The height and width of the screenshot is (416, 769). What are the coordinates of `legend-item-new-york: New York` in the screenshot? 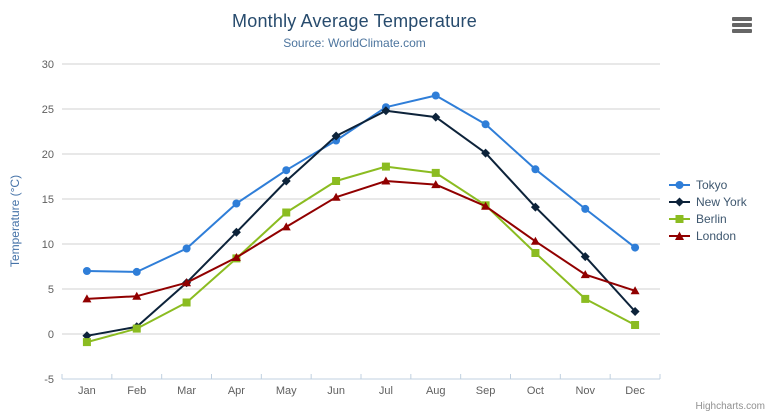 It's located at (707, 201).